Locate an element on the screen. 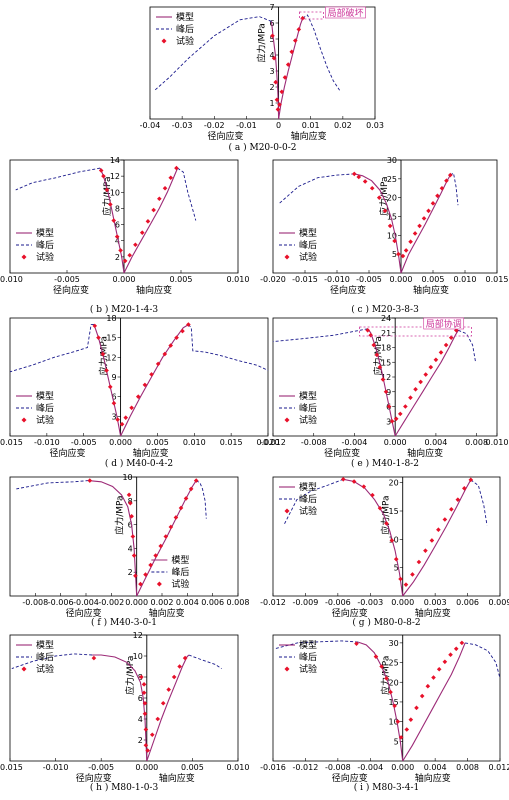 Image resolution: width=509 pixels, height=800 pixels. y-tick-label: 10 is located at coordinates (138, 656).